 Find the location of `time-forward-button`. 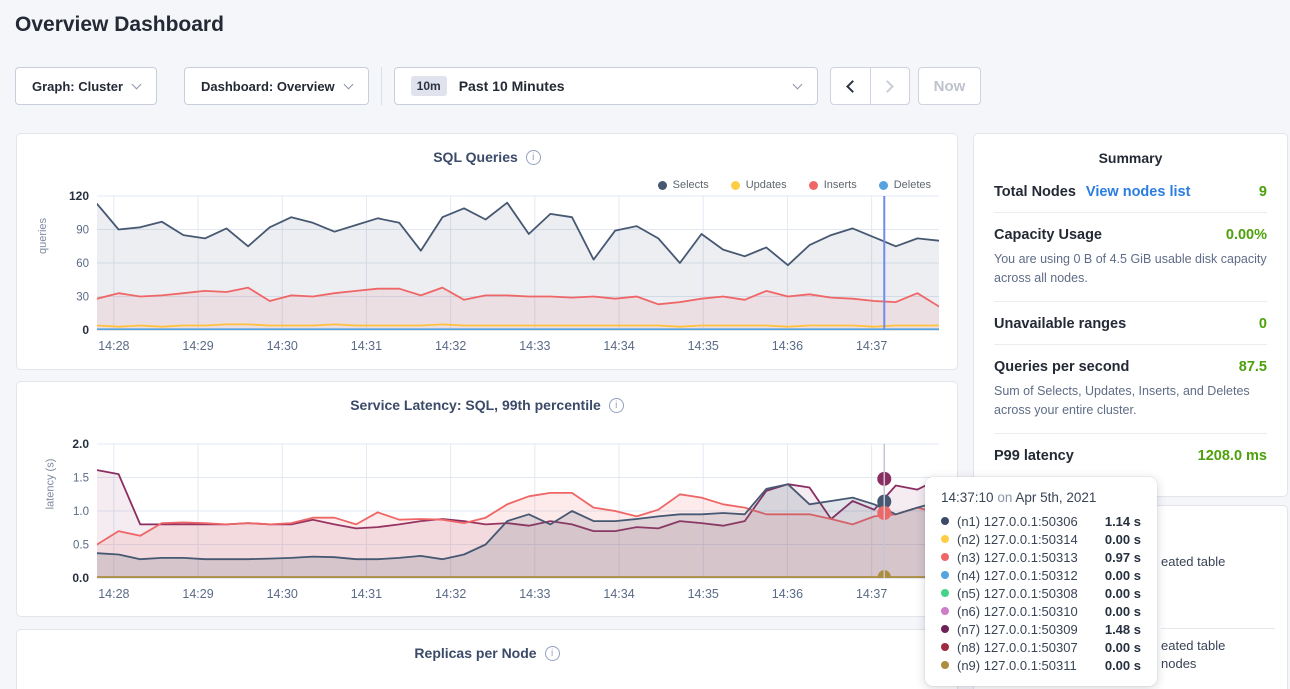

time-forward-button is located at coordinates (889, 86).